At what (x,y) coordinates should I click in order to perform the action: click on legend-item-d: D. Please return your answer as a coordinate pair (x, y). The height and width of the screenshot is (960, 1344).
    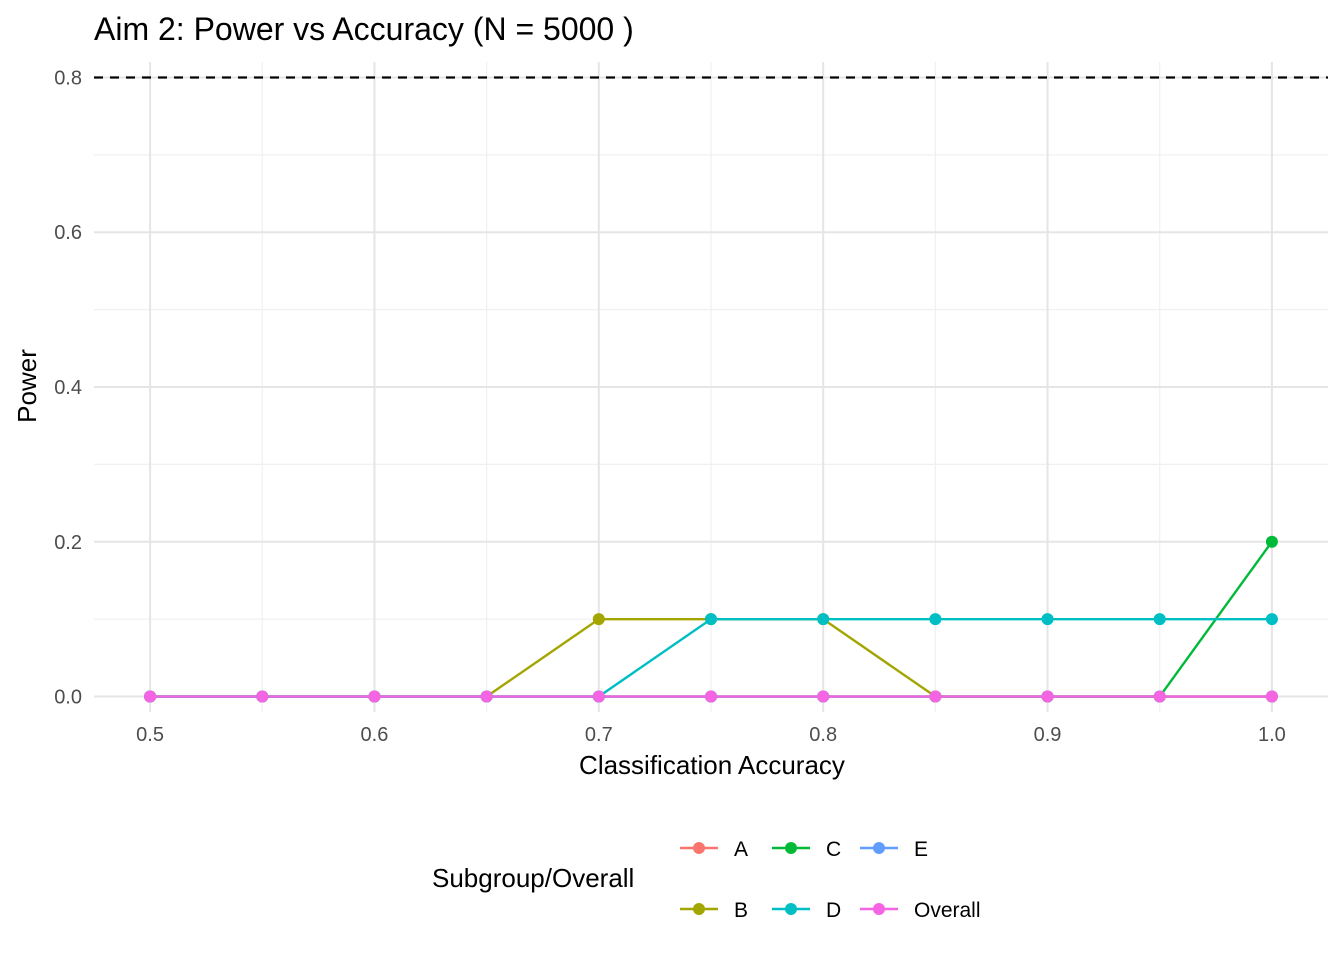
    Looking at the image, I should click on (806, 910).